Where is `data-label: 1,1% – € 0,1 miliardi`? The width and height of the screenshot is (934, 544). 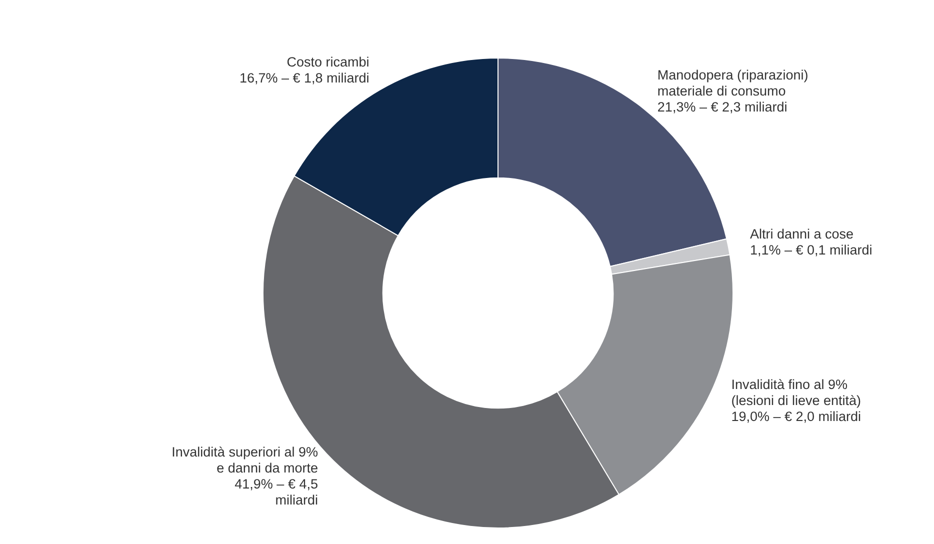 data-label: 1,1% – € 0,1 miliardi is located at coordinates (811, 250).